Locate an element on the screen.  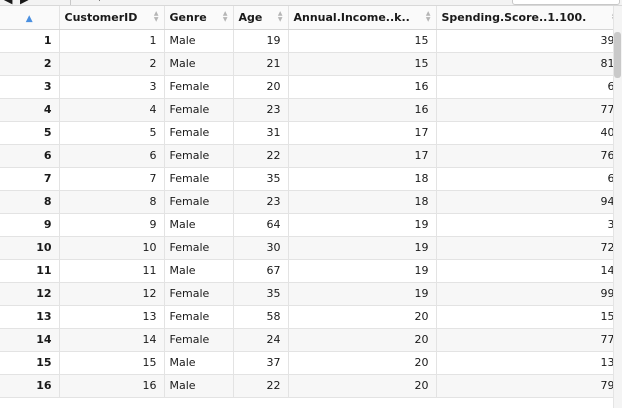
cell-spending-score: 81 is located at coordinates (529, 64).